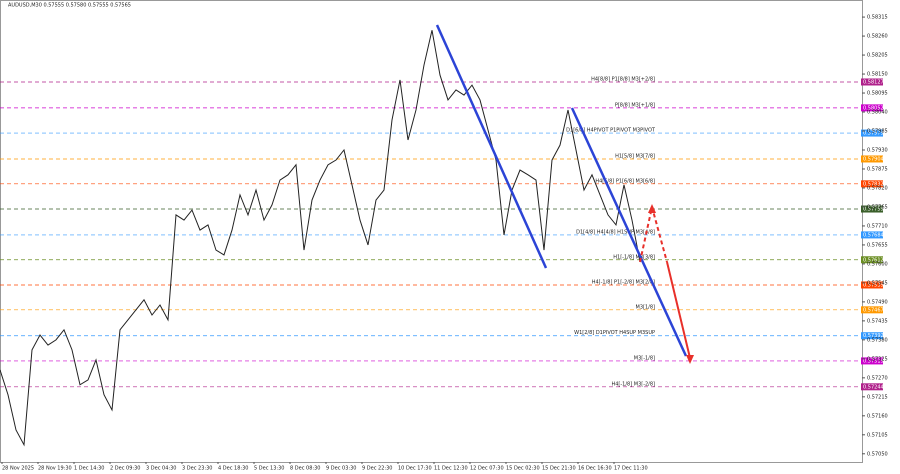 This screenshot has width=900, height=474. I want to click on x-tick-label: 3 Dec 04:30, so click(161, 469).